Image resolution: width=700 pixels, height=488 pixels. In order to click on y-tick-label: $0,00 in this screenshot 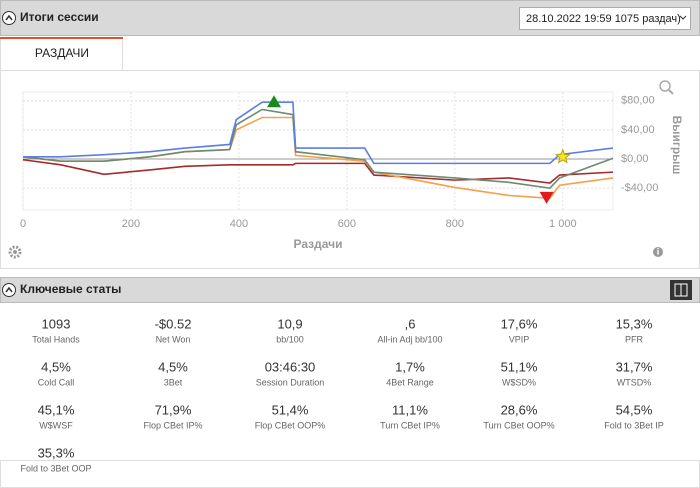, I will do `click(635, 159)`.